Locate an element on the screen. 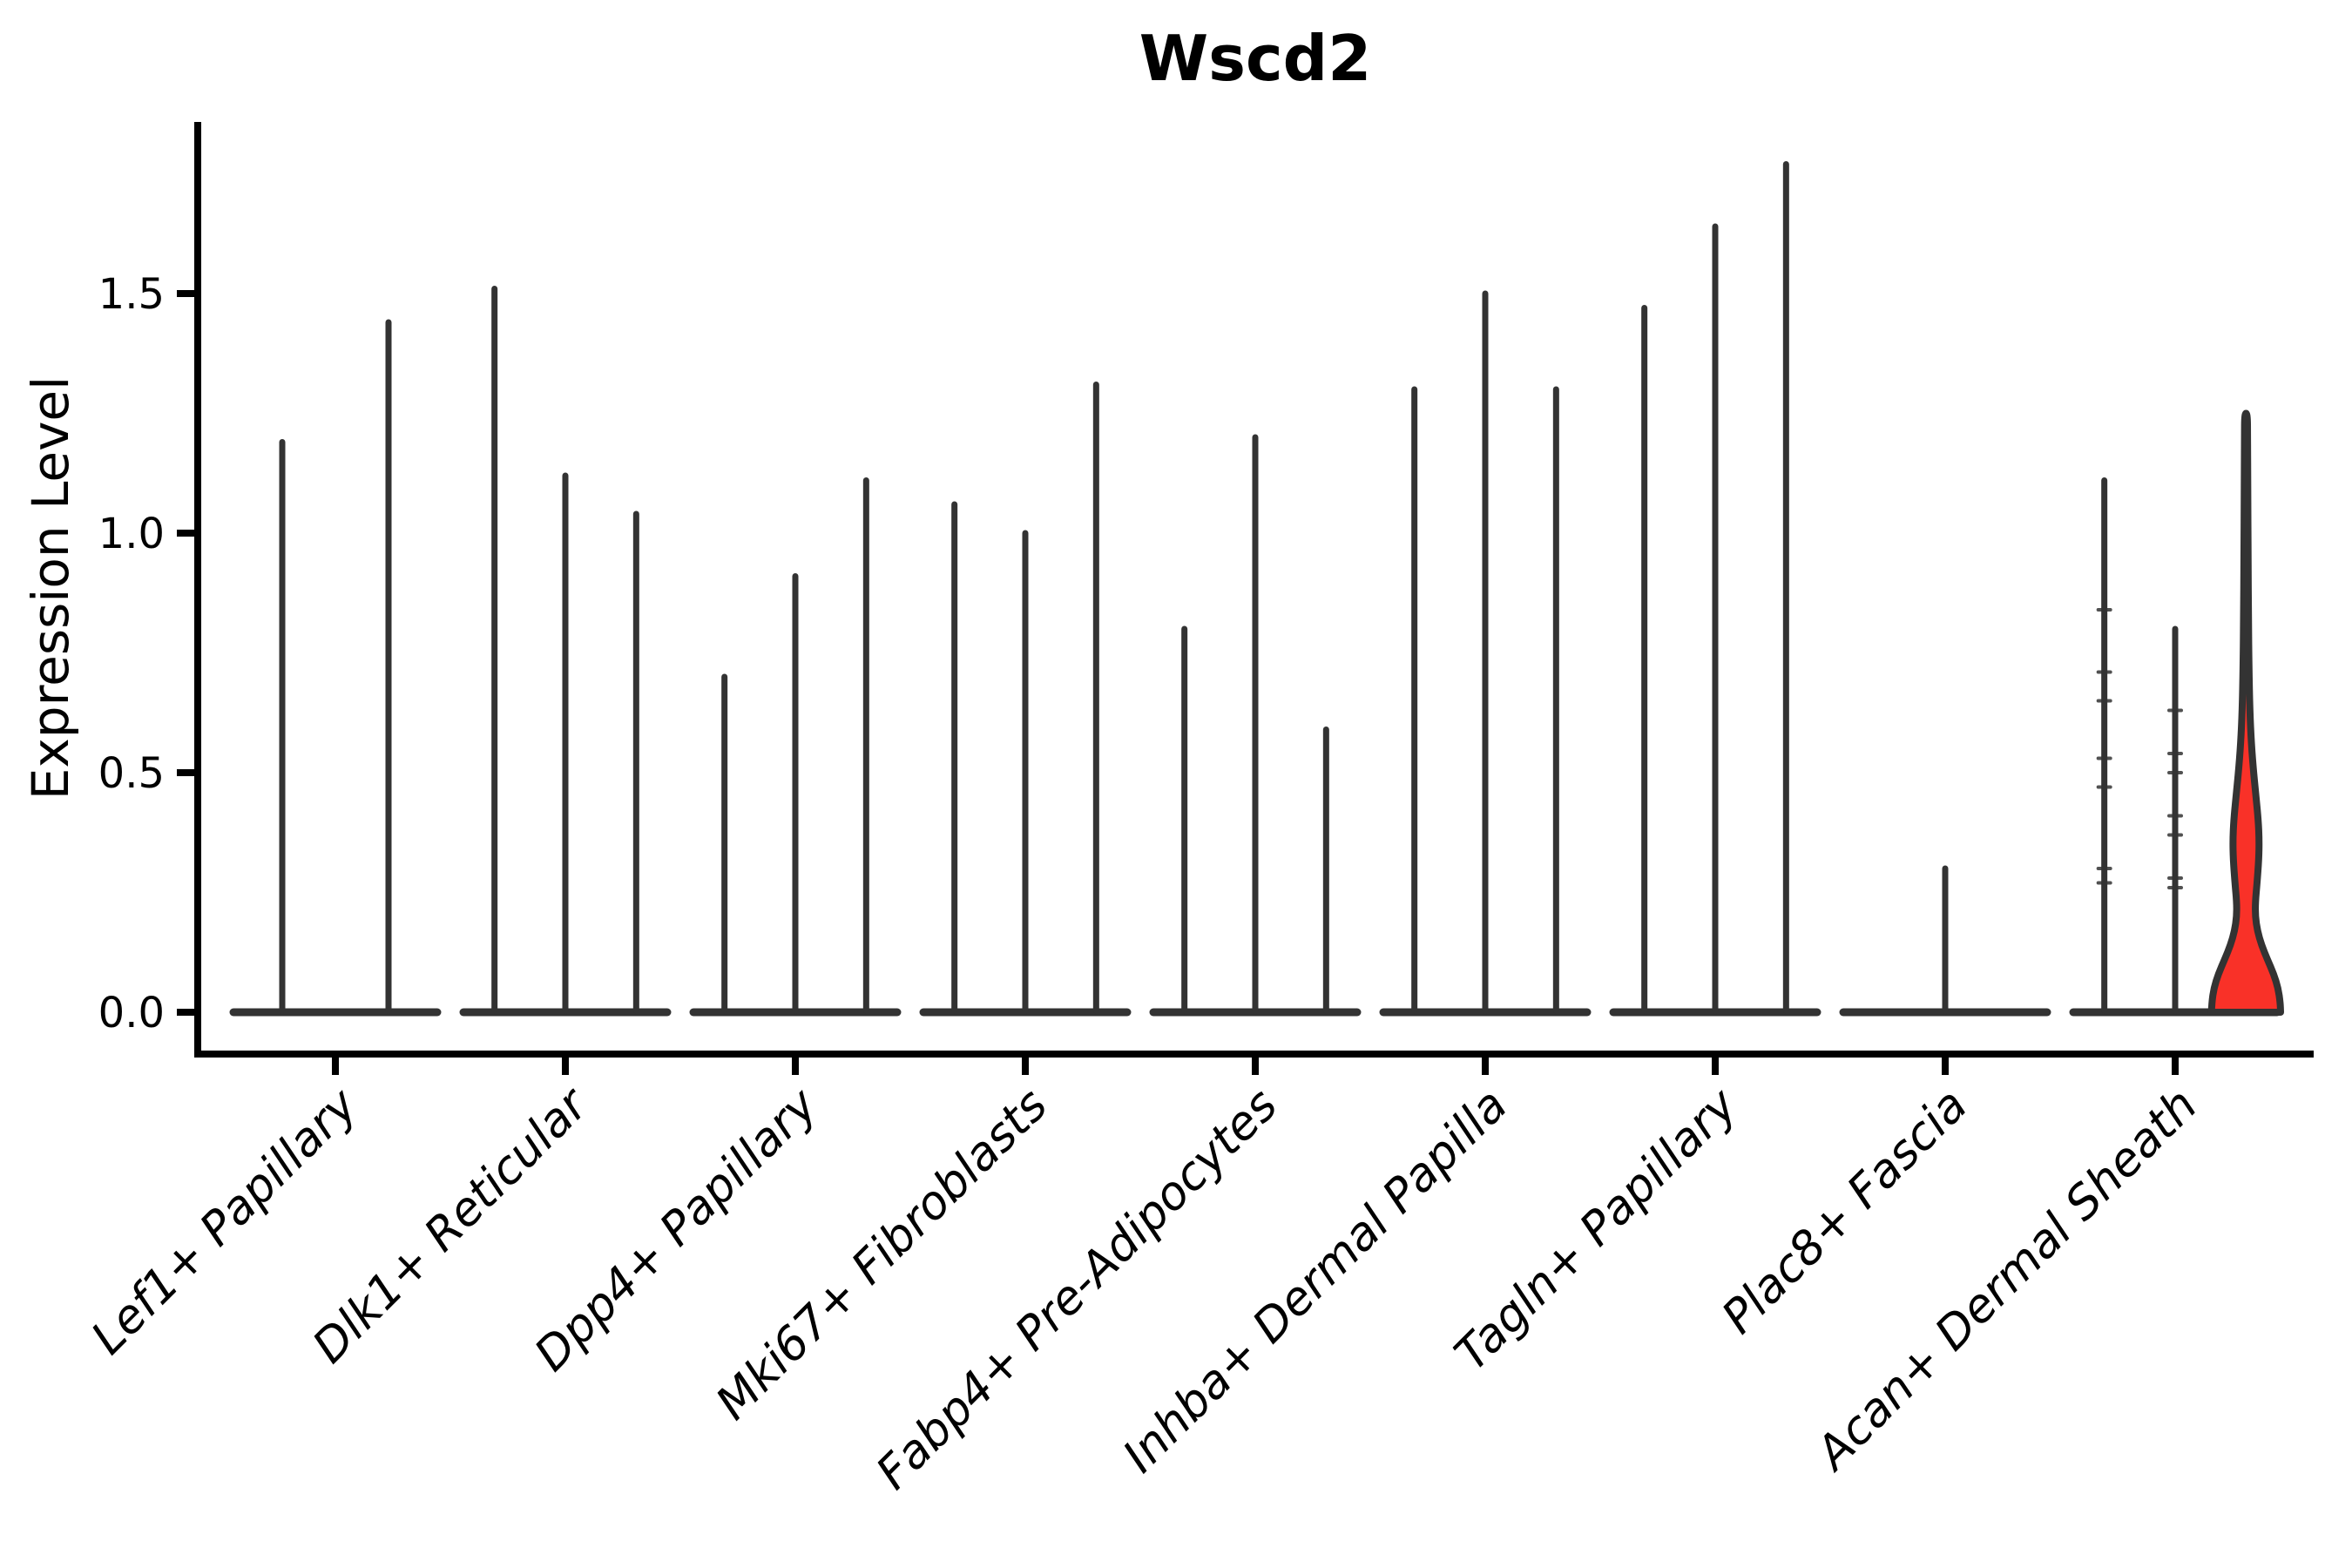 Image resolution: width=2352 pixels, height=1568 pixels. x-category-label: Acan+ Dermal Sheath is located at coordinates (2006, 1280).